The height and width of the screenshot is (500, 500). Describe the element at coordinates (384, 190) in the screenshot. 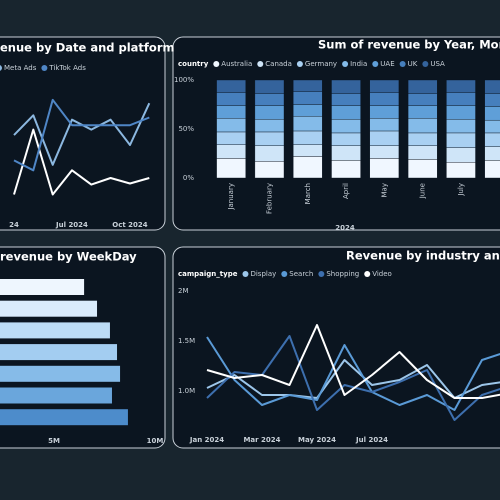

I see `x-tick-label: May` at that location.